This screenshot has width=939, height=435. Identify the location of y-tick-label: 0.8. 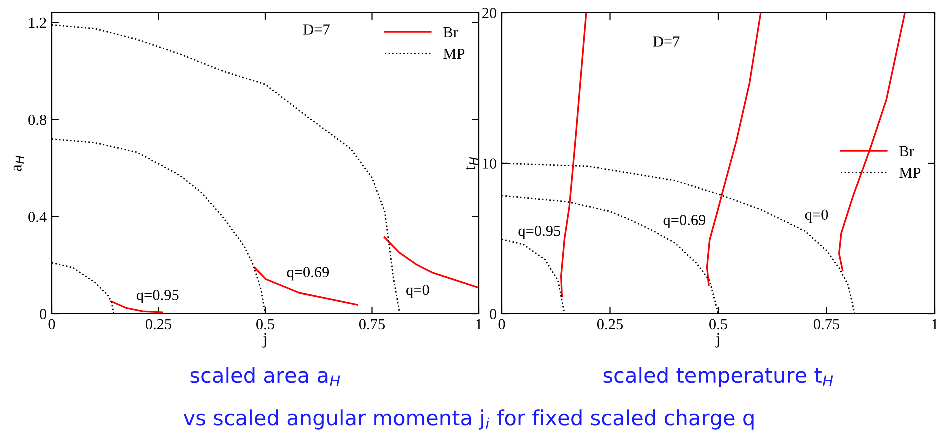
(37, 120).